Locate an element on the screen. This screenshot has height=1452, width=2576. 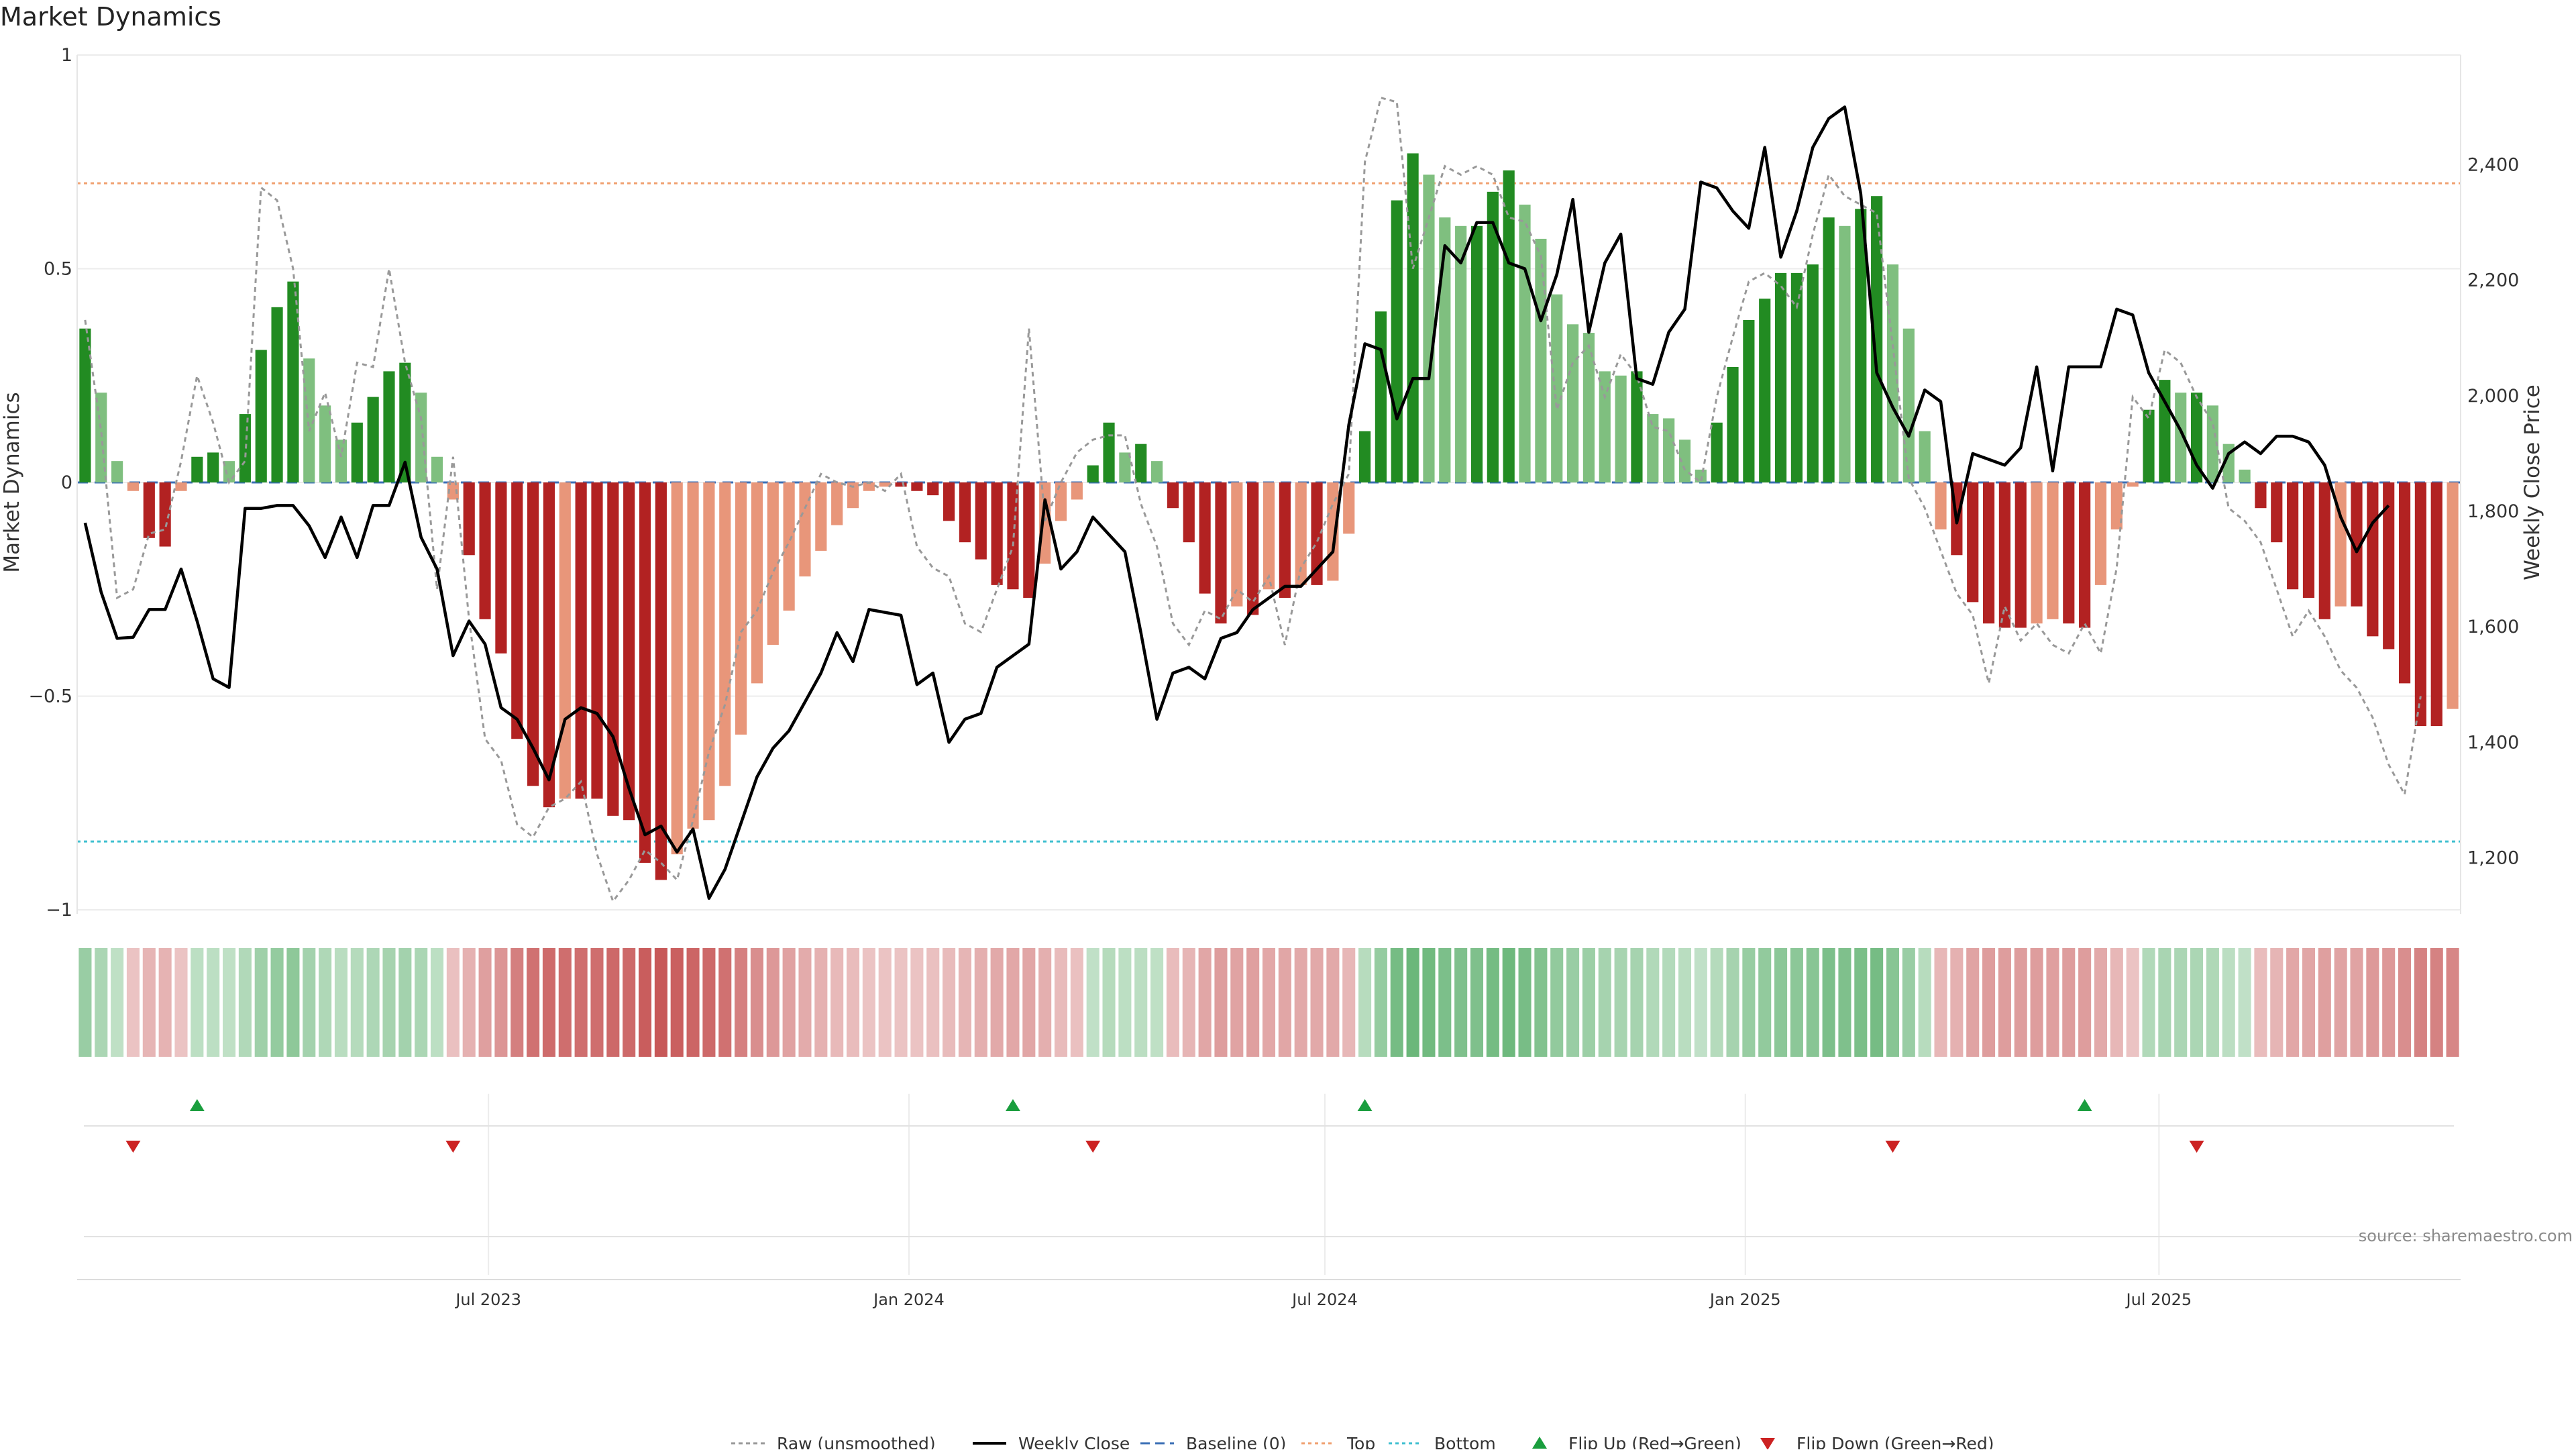
left-tick-label: −1 is located at coordinates (59, 911).